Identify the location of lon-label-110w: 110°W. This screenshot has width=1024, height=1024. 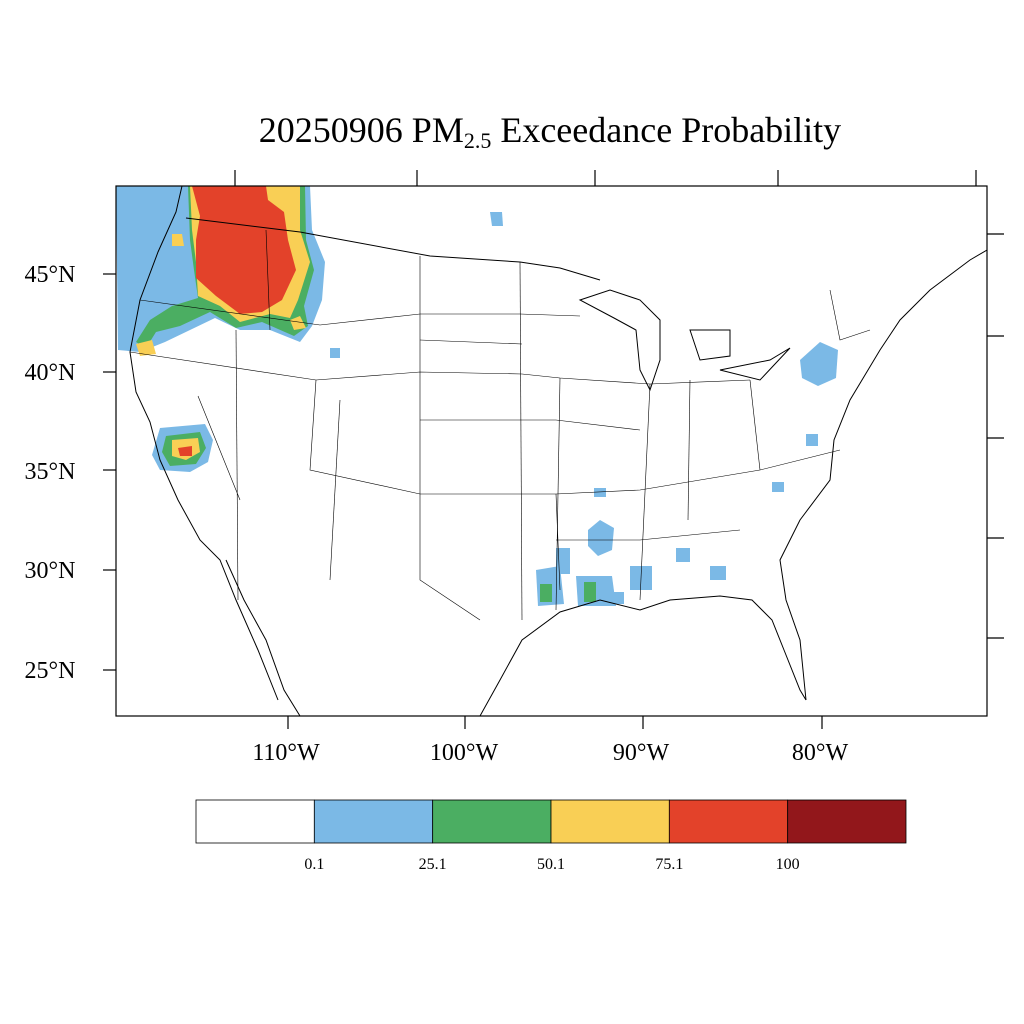
(286, 753).